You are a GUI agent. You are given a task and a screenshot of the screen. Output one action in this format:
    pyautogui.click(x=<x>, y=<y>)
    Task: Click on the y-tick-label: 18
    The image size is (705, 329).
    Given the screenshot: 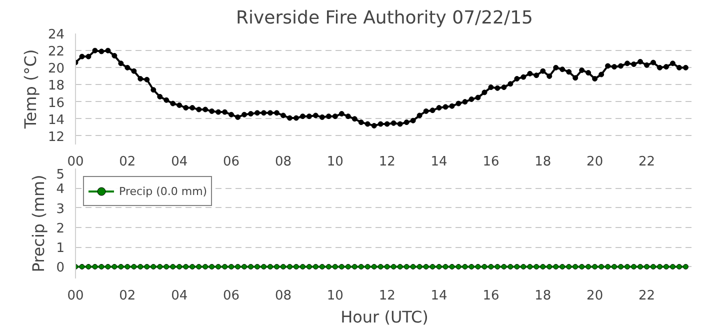 What is the action you would take?
    pyautogui.click(x=56, y=86)
    